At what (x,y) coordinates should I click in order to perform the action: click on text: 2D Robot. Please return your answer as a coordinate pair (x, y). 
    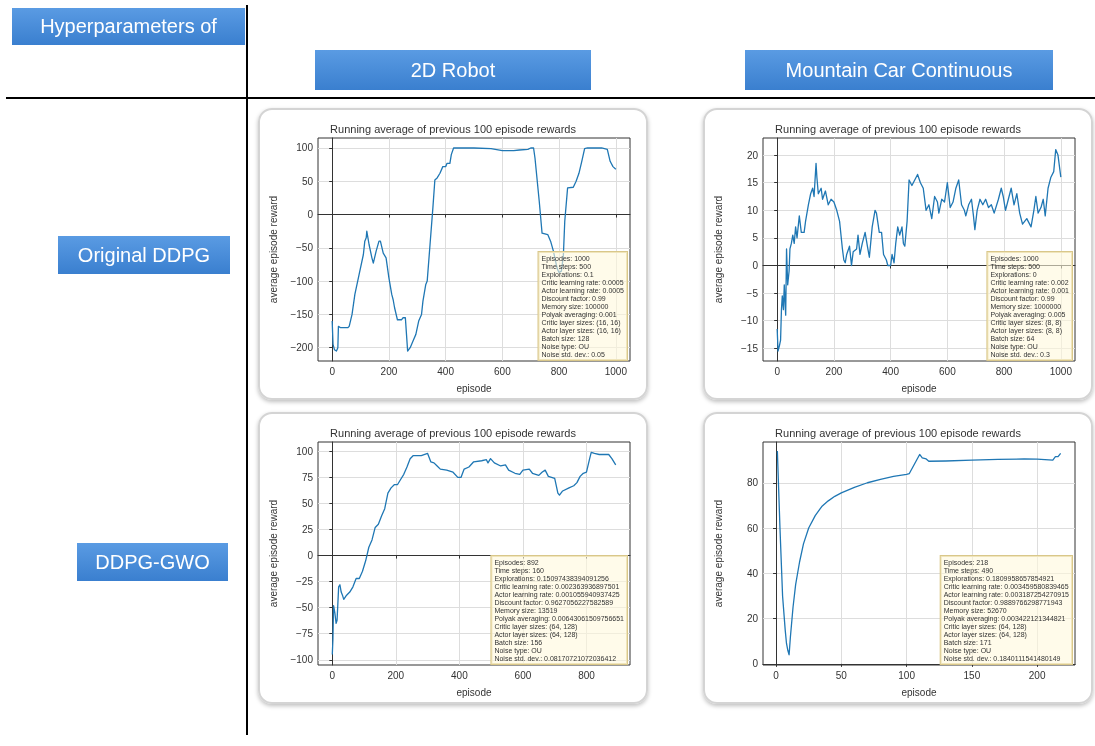
    Looking at the image, I should click on (453, 70).